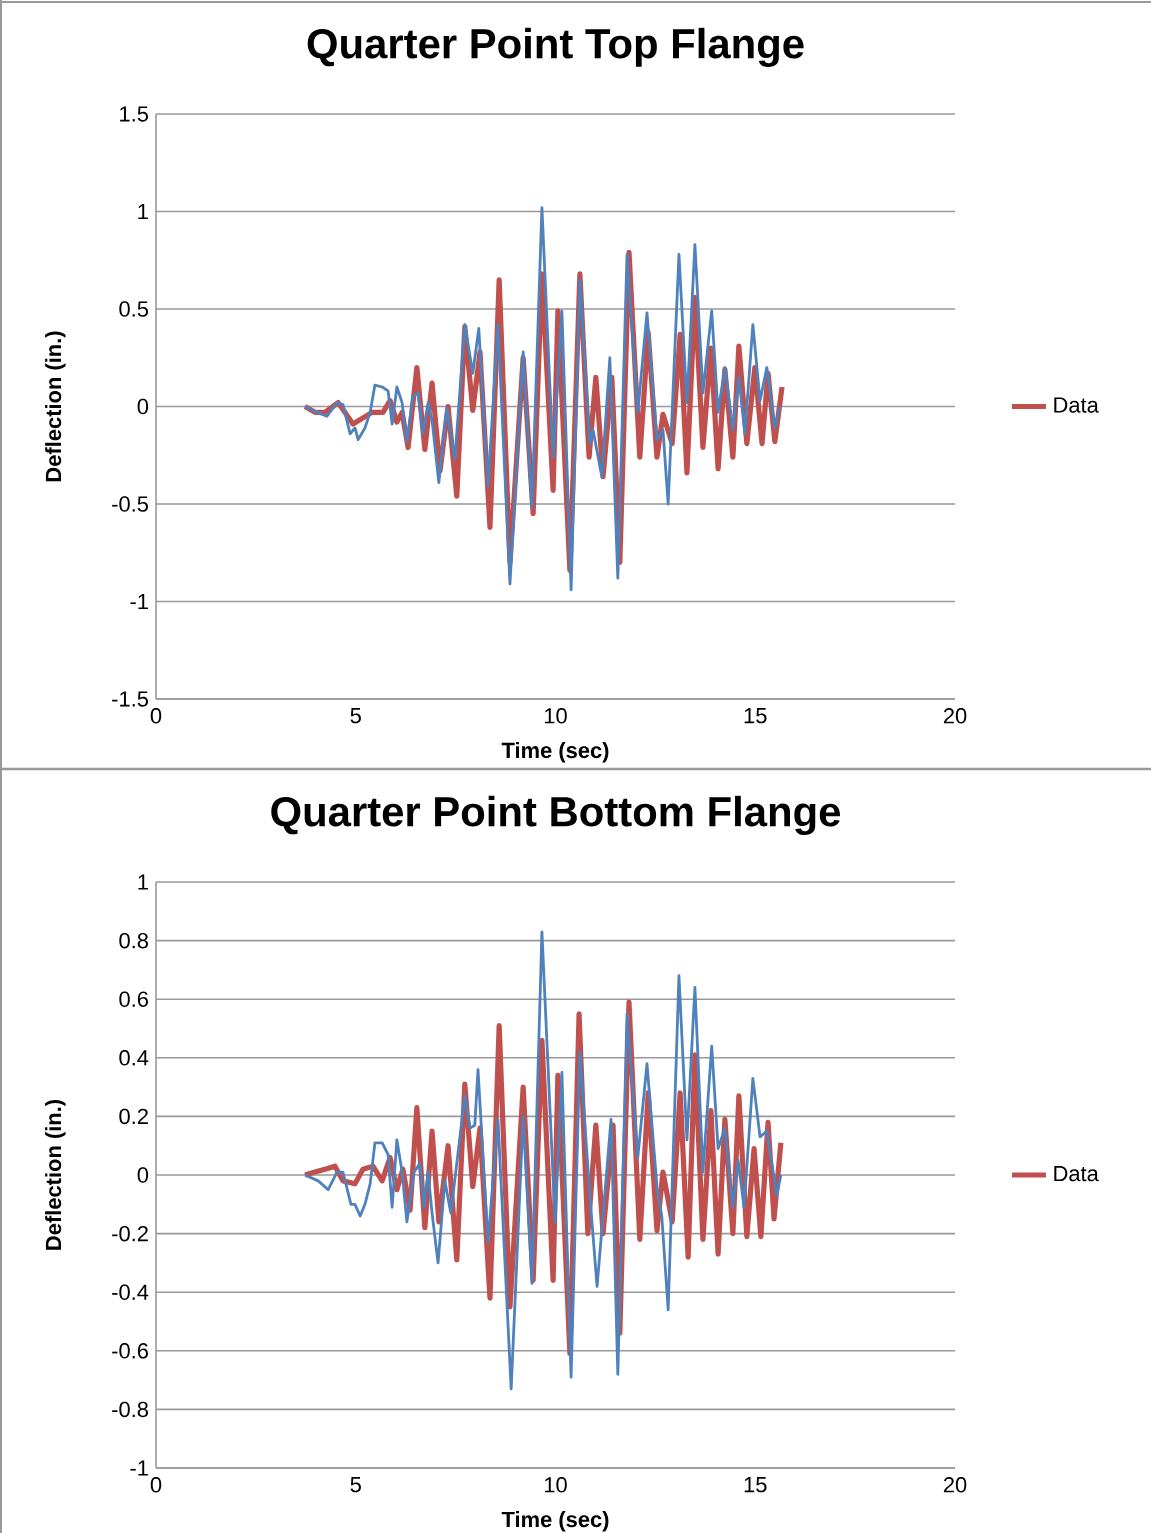 This screenshot has width=1151, height=1533. I want to click on y-tick-label: 0.5, so click(134, 309).